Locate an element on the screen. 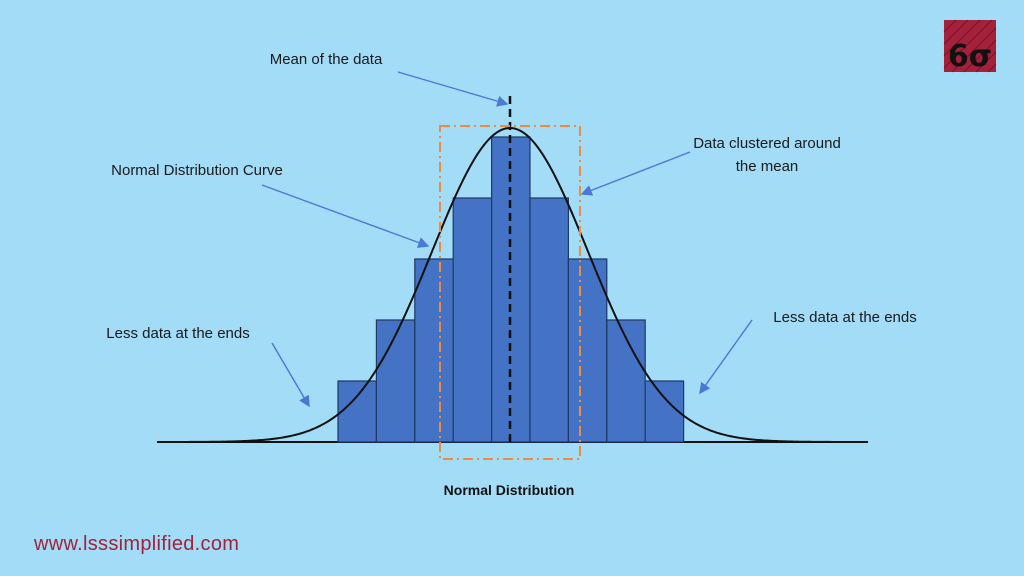  logo-text: 6σ is located at coordinates (970, 56).